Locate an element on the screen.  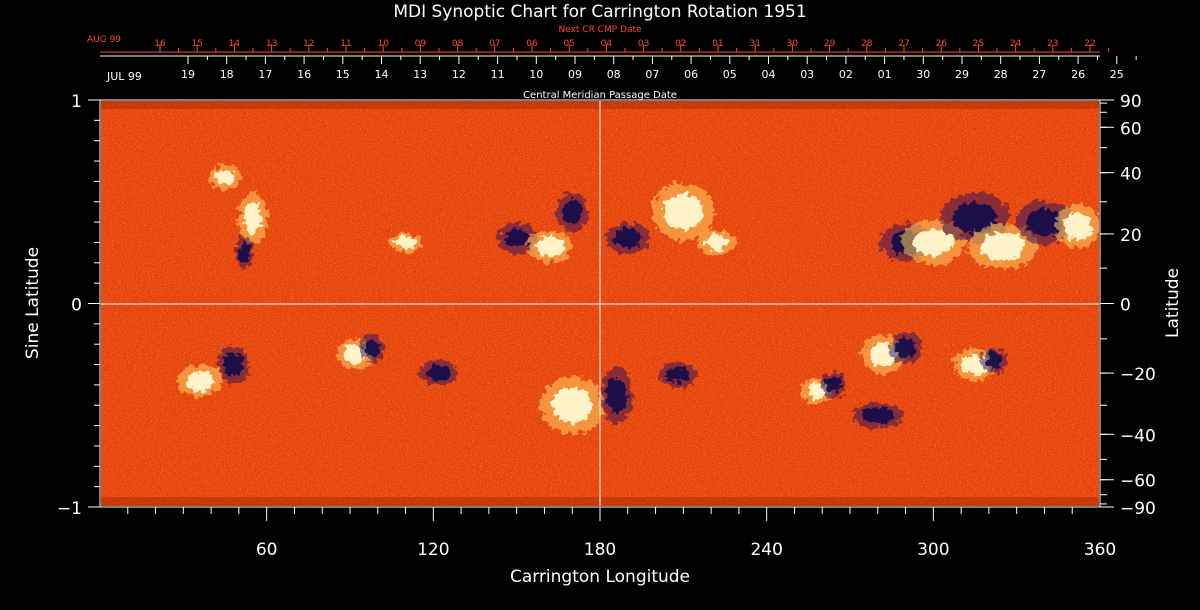
x-tick-label: 360 is located at coordinates (1100, 550).